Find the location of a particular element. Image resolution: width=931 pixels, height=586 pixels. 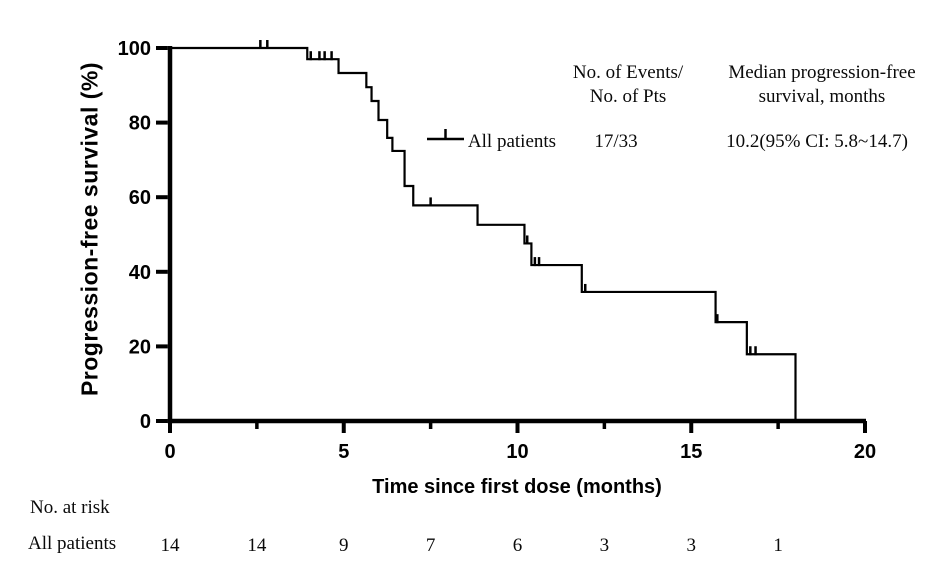

median-column-header: Median progression-free survival, months is located at coordinates (821, 85).